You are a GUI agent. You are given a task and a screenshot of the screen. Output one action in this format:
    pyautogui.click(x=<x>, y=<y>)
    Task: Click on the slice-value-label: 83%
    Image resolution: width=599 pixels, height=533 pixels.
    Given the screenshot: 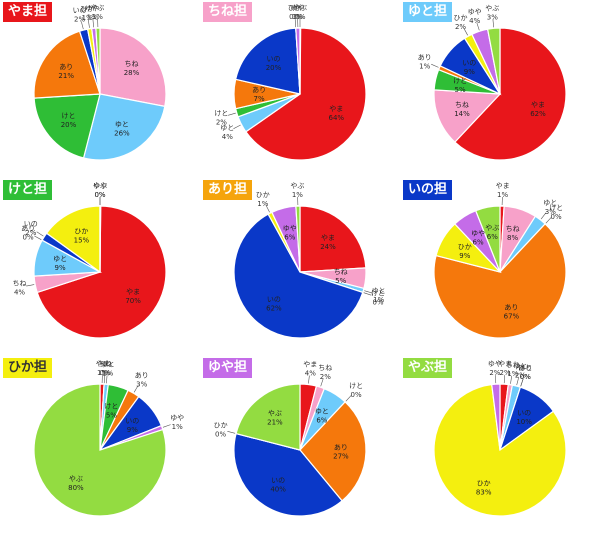 What is the action you would take?
    pyautogui.click(x=484, y=493)
    